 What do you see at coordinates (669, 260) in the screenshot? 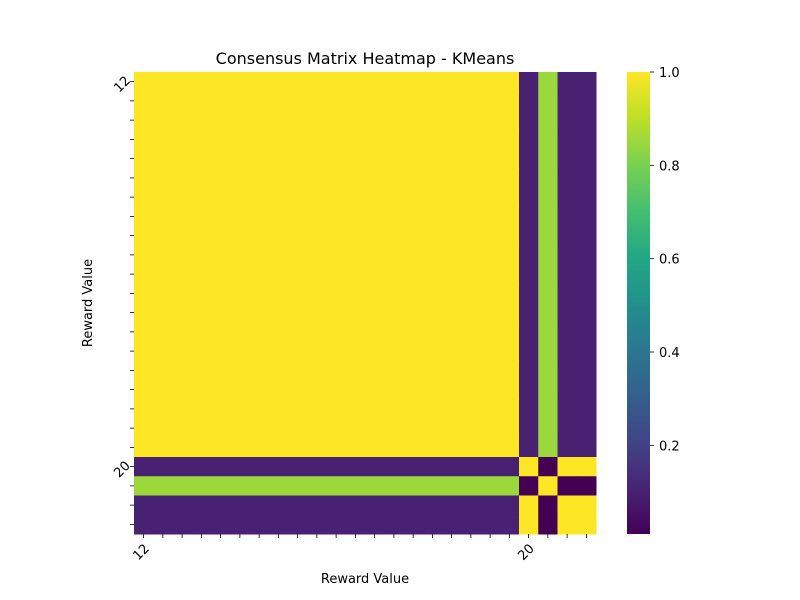
I see `colorbar-tick-label: 0.6` at bounding box center [669, 260].